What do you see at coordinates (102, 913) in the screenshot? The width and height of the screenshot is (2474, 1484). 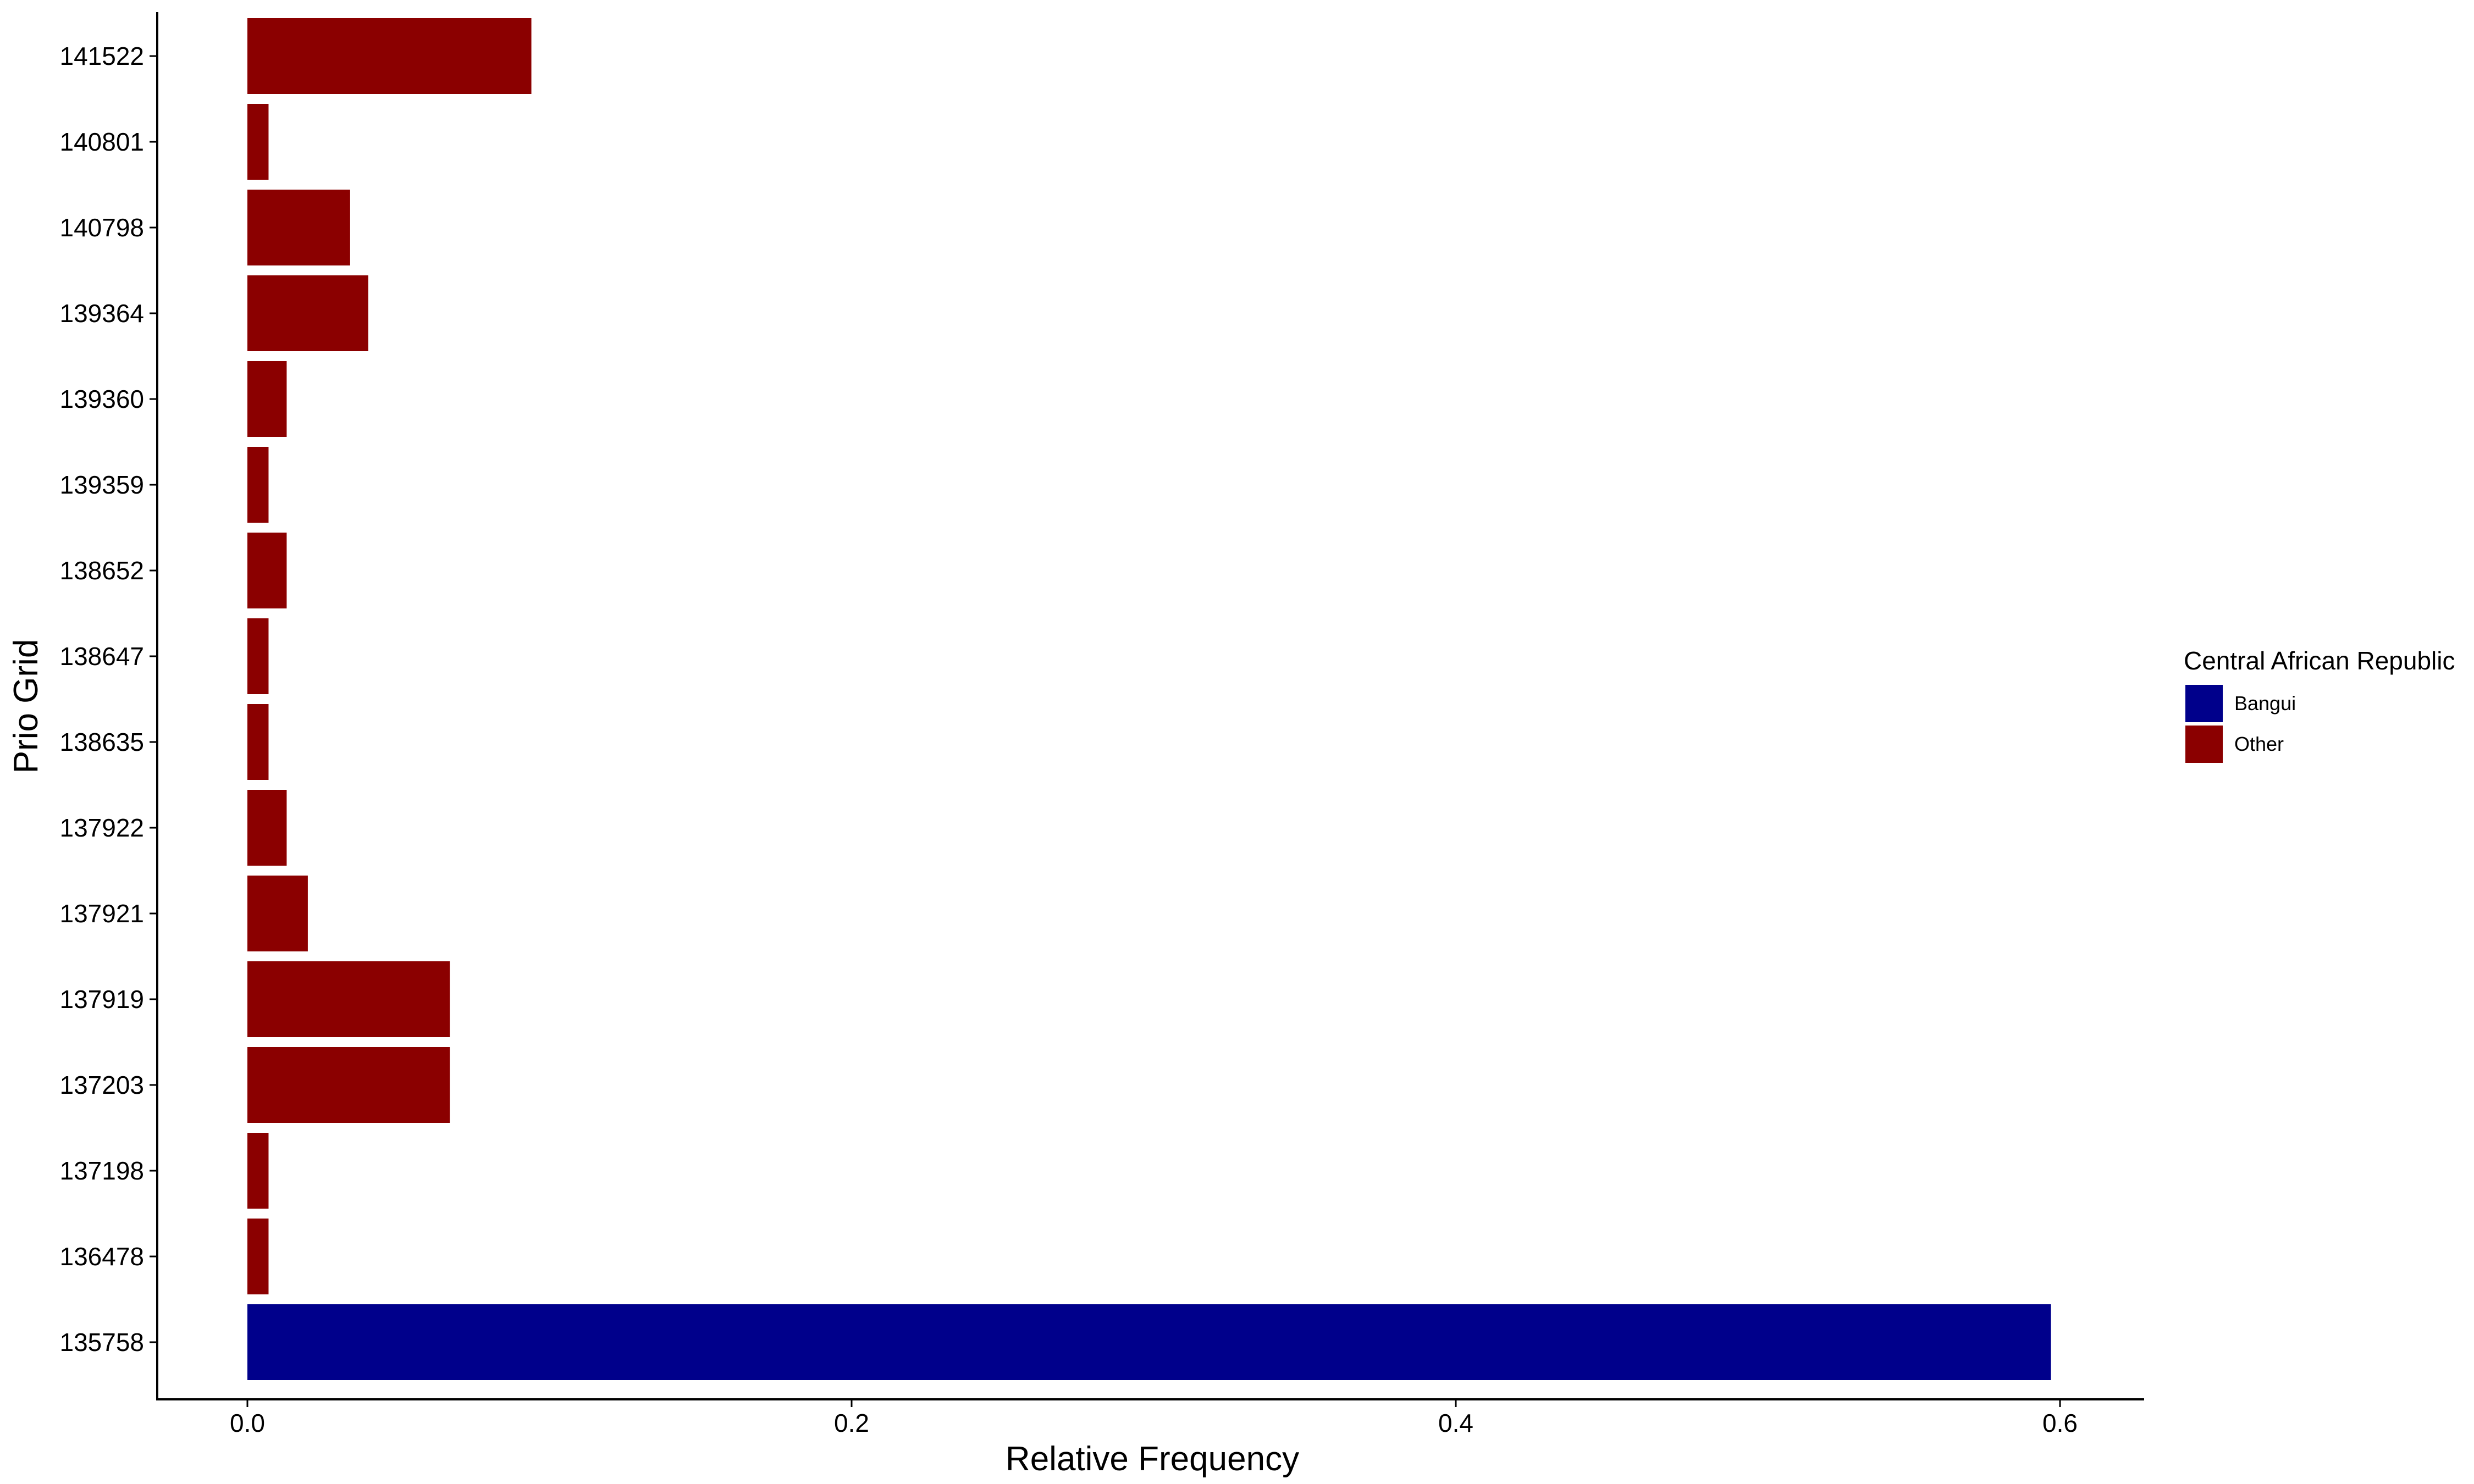 I see `y-tick-label: 137921` at bounding box center [102, 913].